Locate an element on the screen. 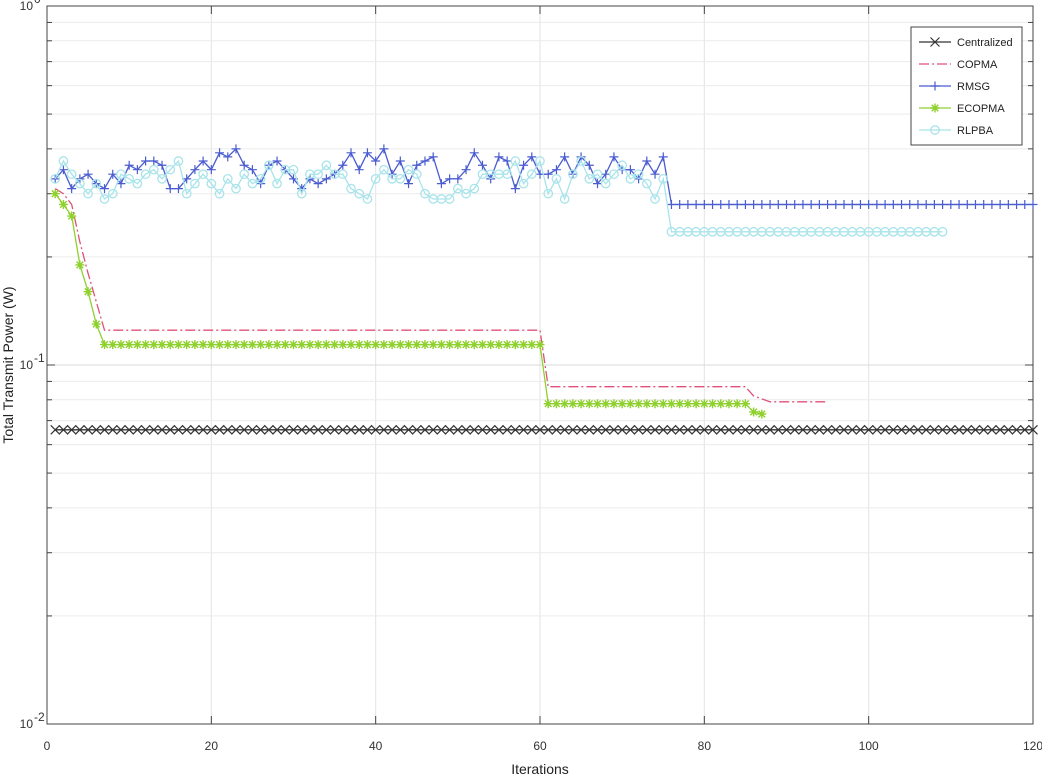  legend-marker-rmsg is located at coordinates (935, 86).